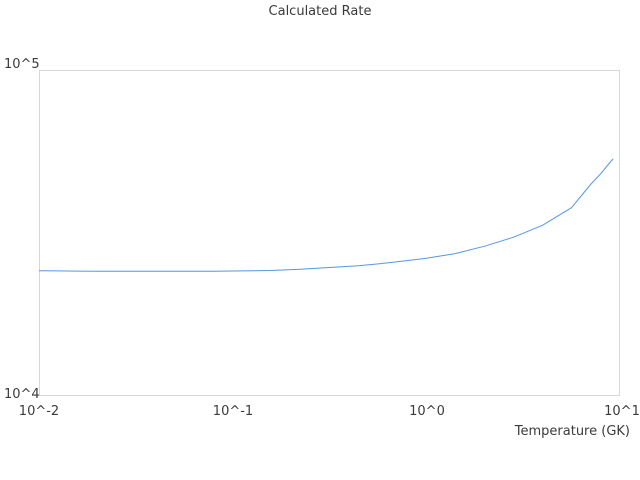  What do you see at coordinates (39, 411) in the screenshot?
I see `x-tick-label-1e-2: 10^-2` at bounding box center [39, 411].